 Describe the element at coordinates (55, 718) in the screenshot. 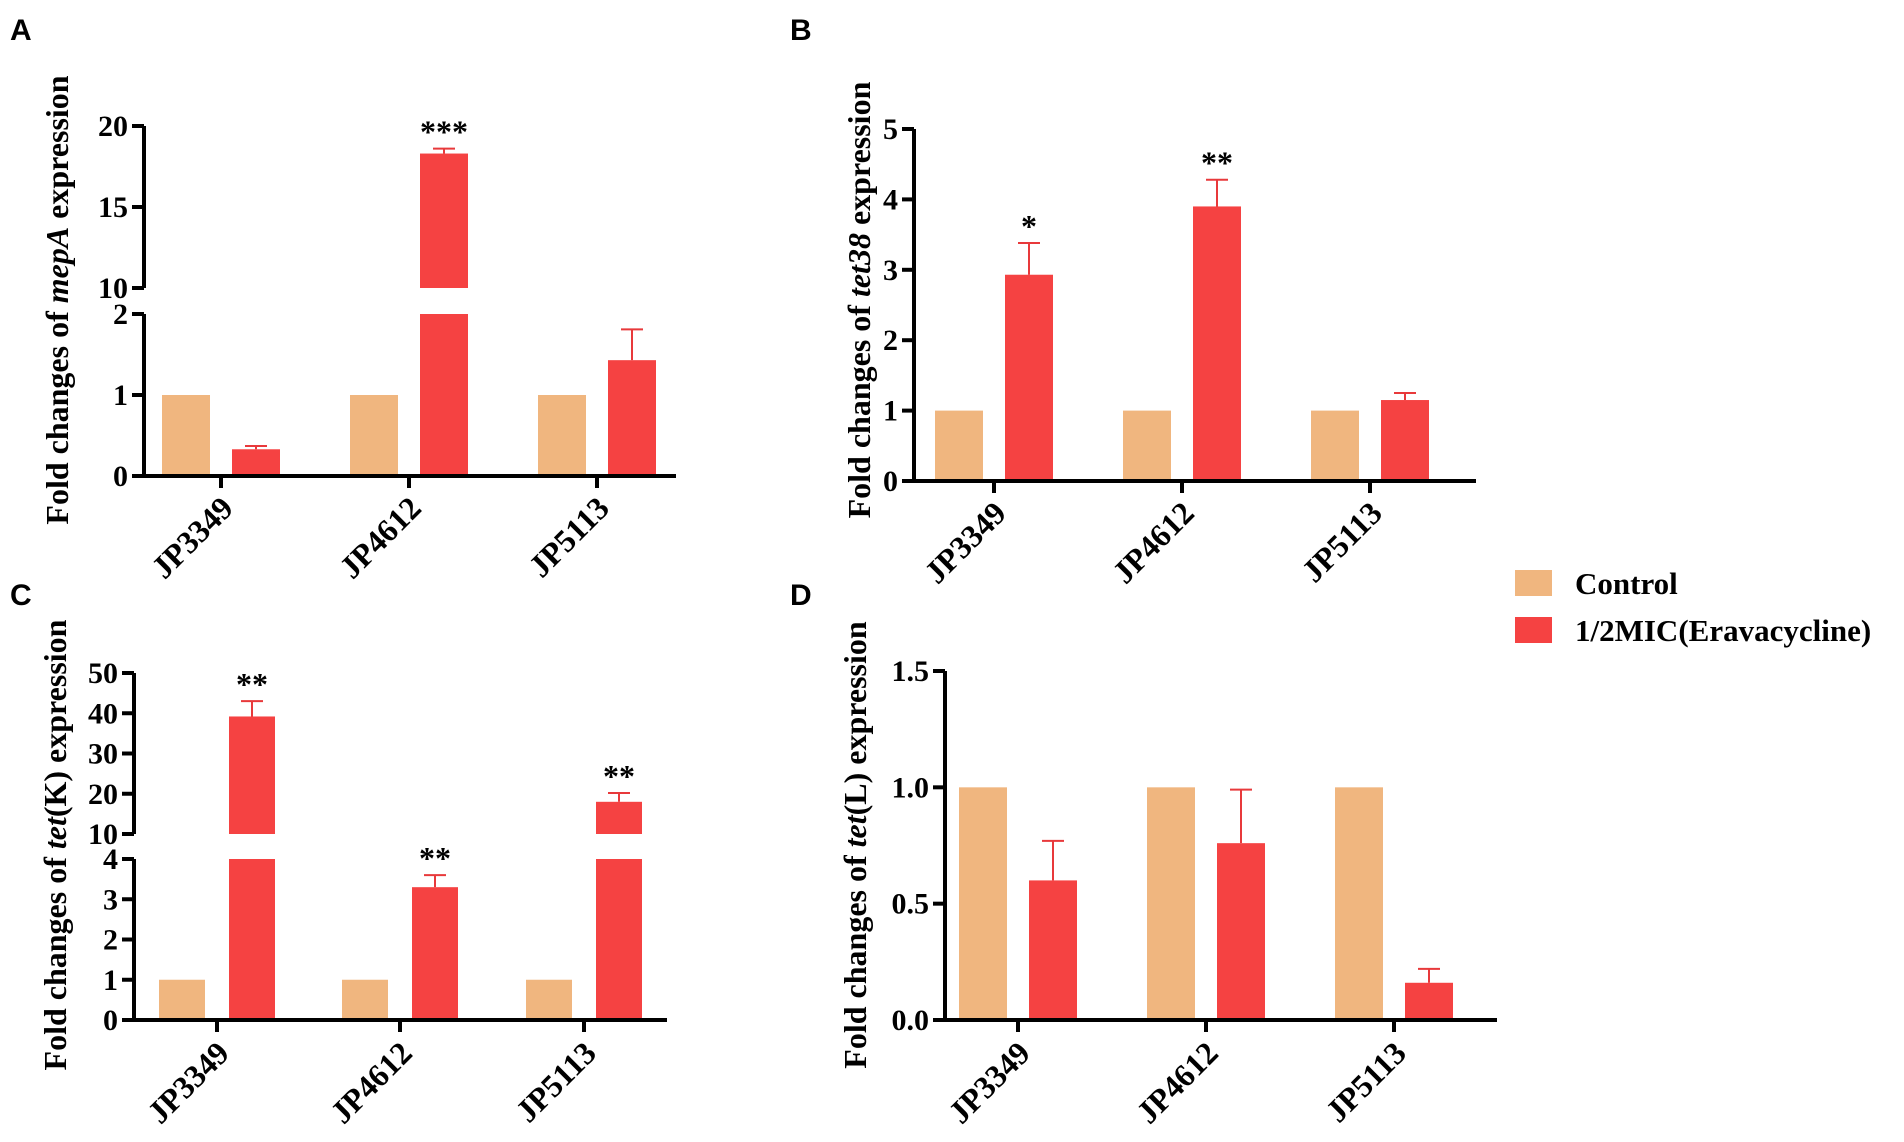

I see `y-axis-title-suffix: (K) expression` at that location.